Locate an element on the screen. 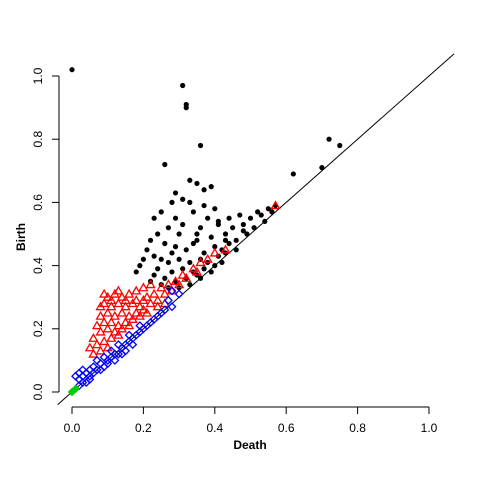 The height and width of the screenshot is (480, 480). y-tick-label-1: 0.2 is located at coordinates (38, 328).